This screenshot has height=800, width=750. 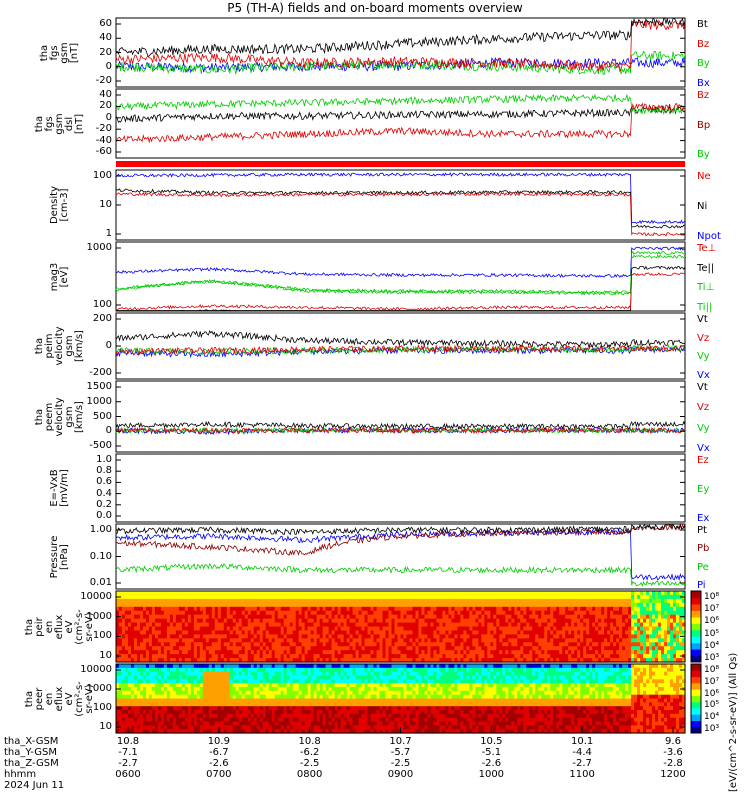 What do you see at coordinates (582, 752) in the screenshot?
I see `xtick-value: -4.4` at bounding box center [582, 752].